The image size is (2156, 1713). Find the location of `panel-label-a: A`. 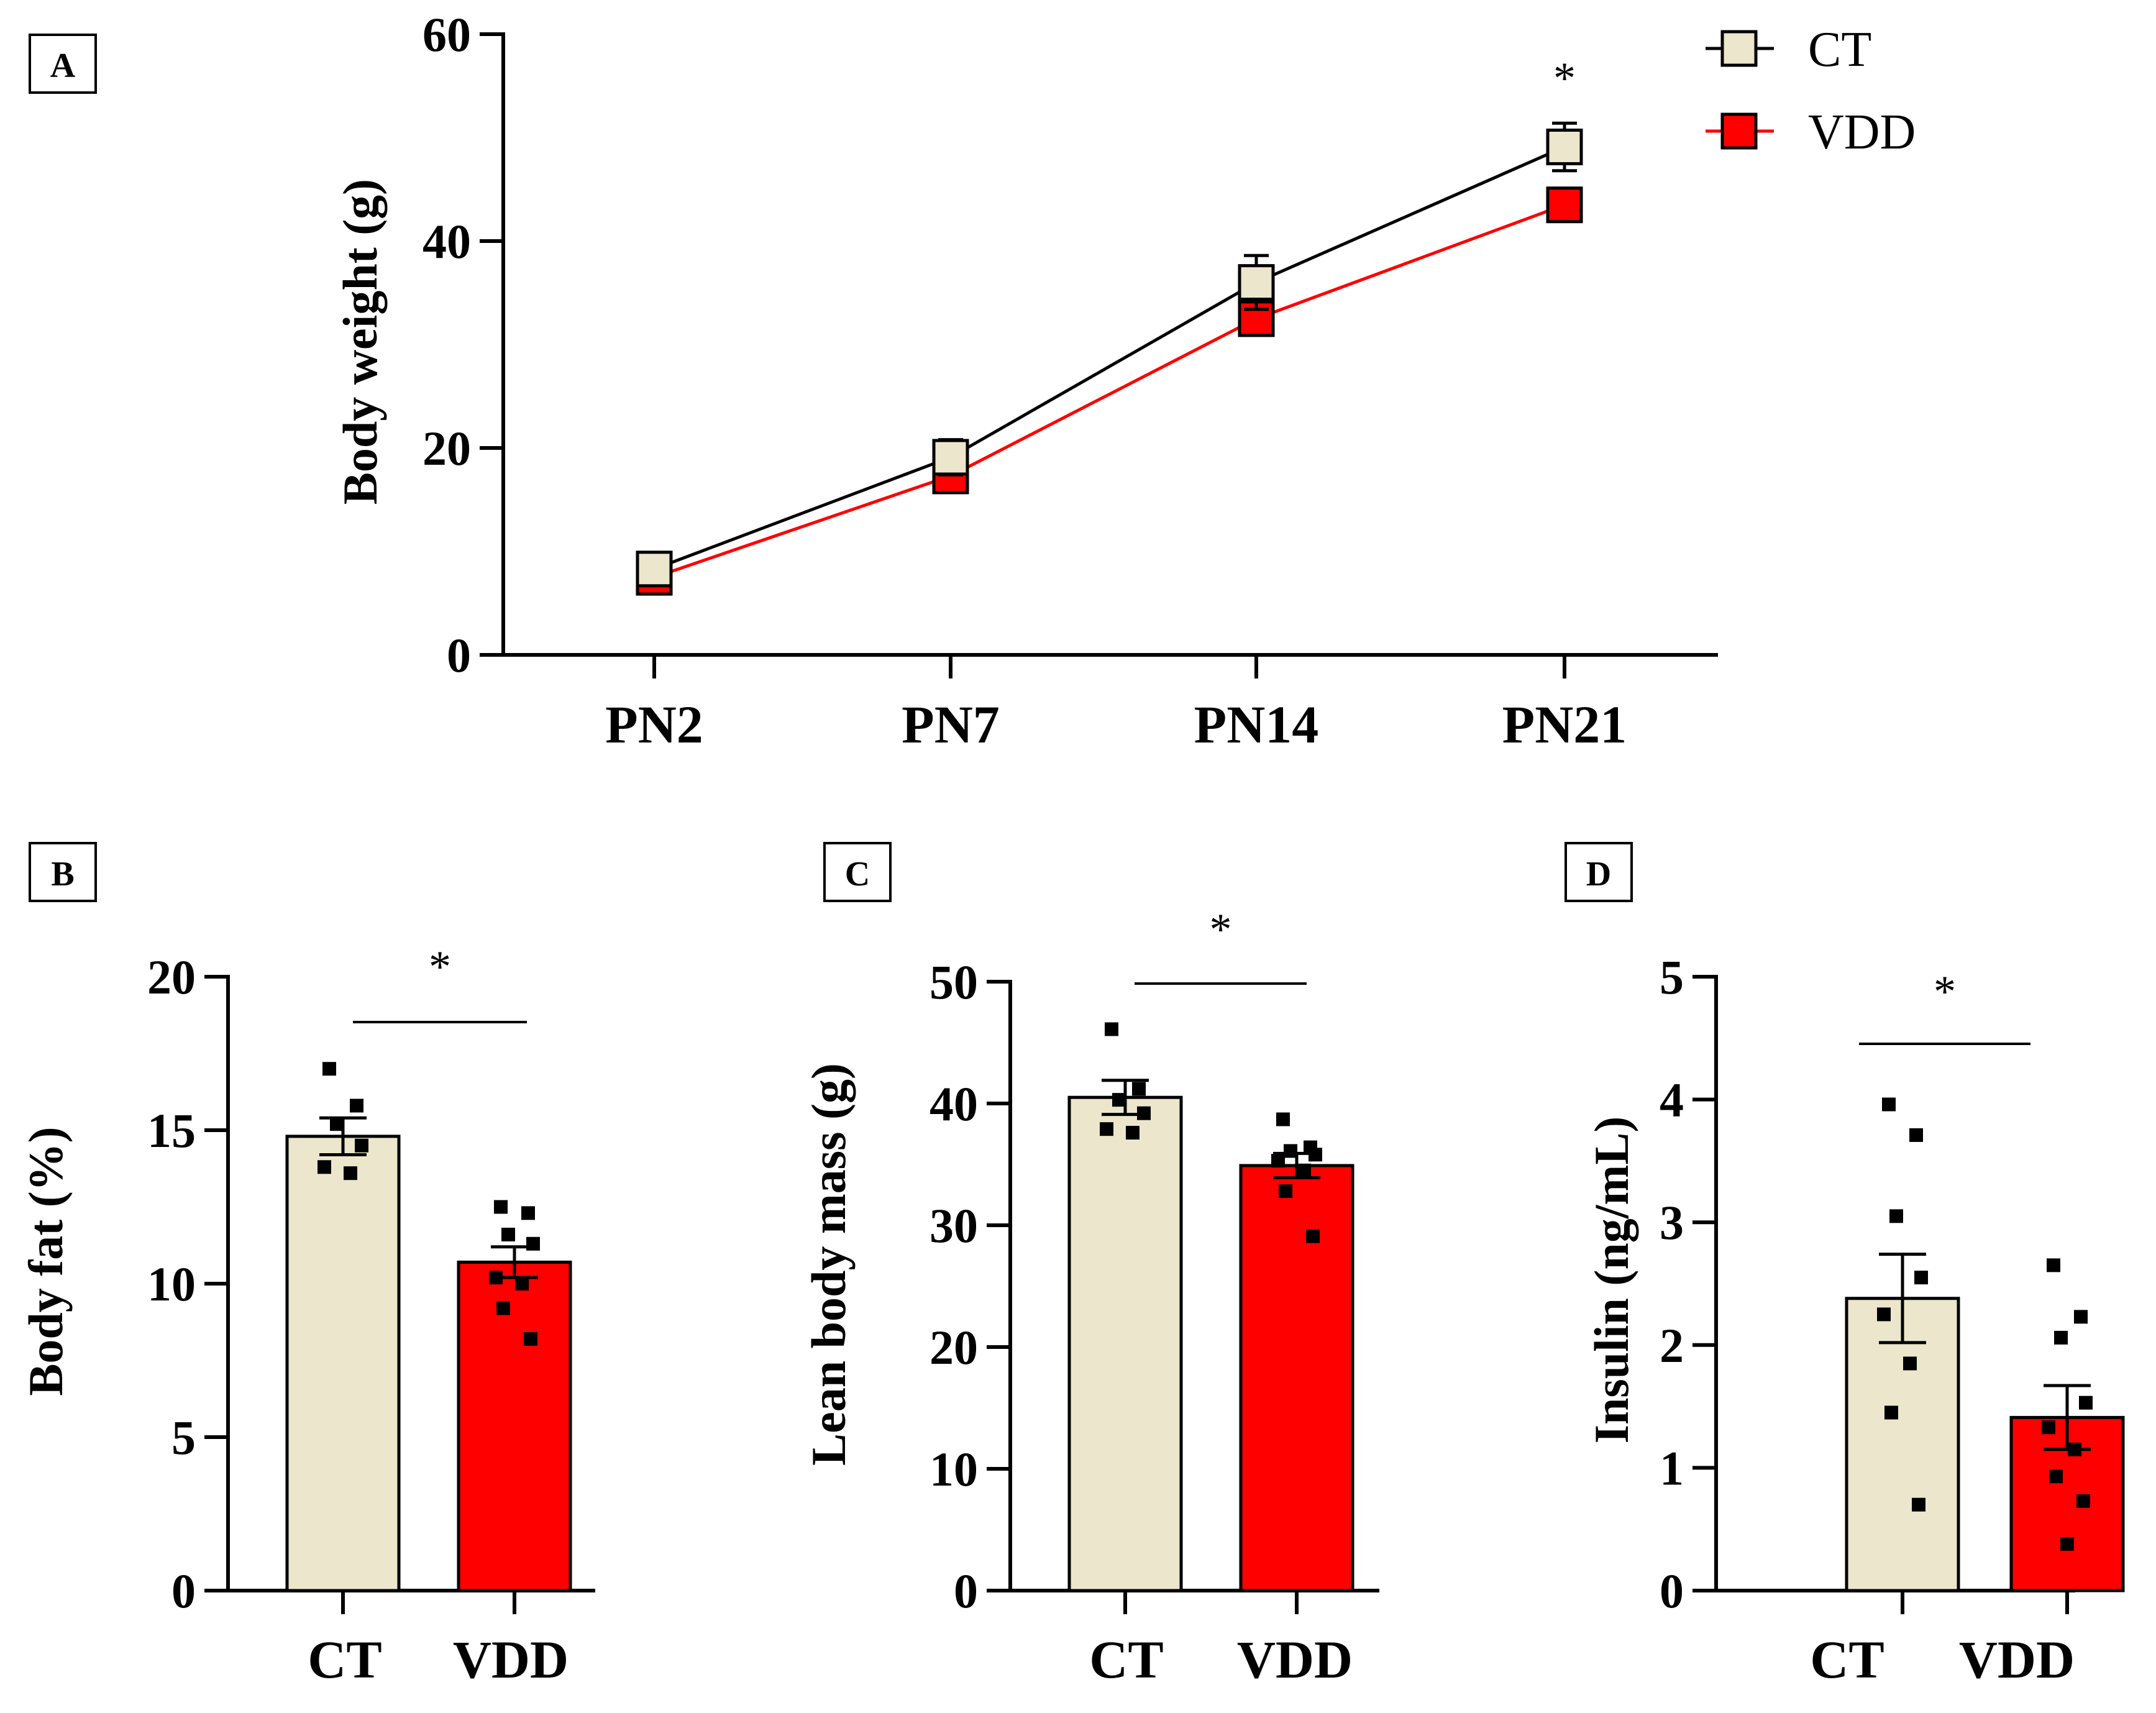

panel-label-a: A is located at coordinates (63, 64).